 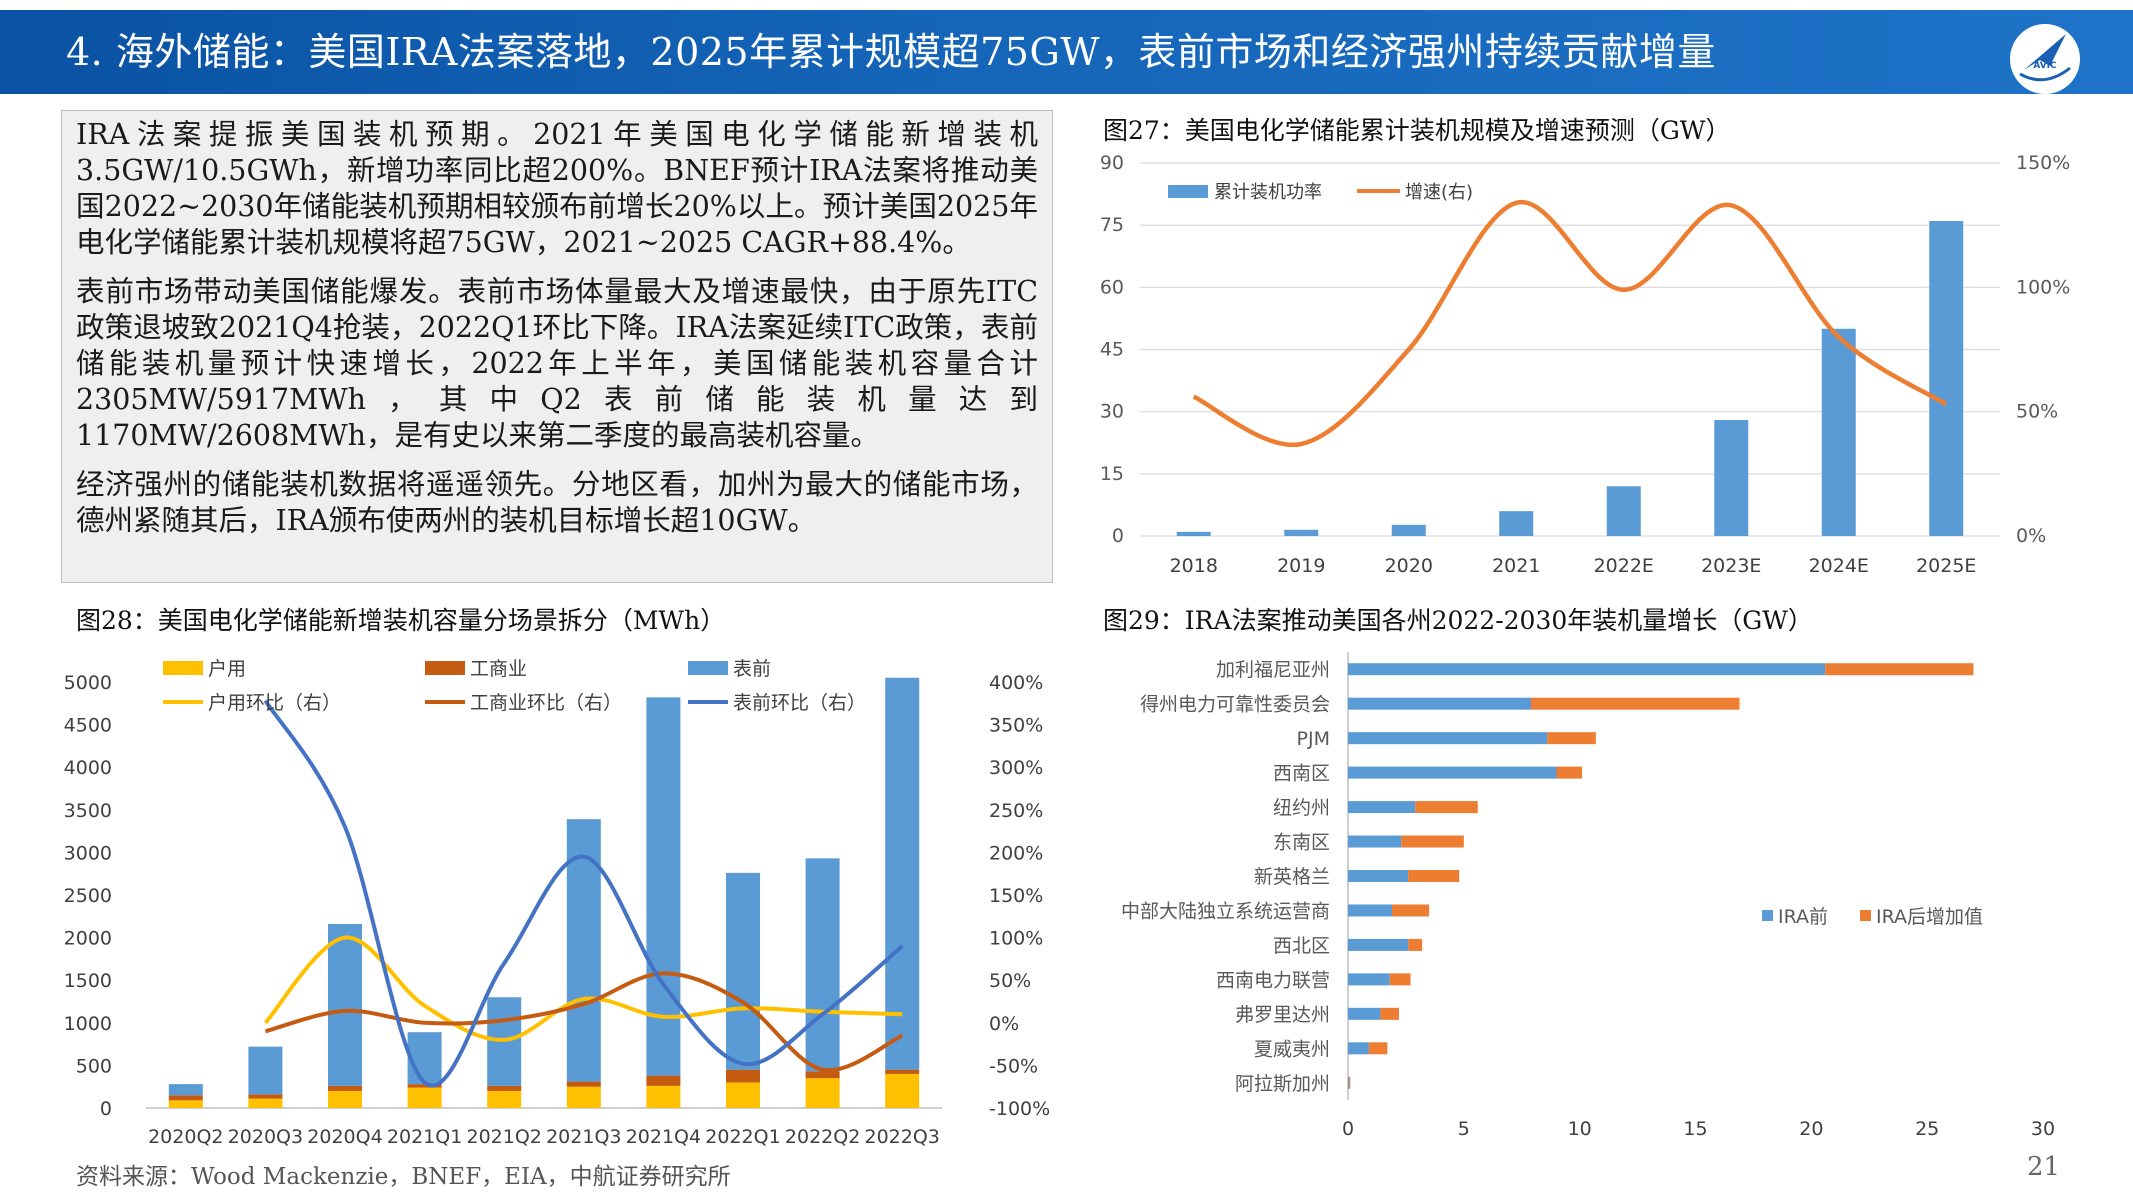 I want to click on logo-text: AVIC, so click(x=2045, y=66).